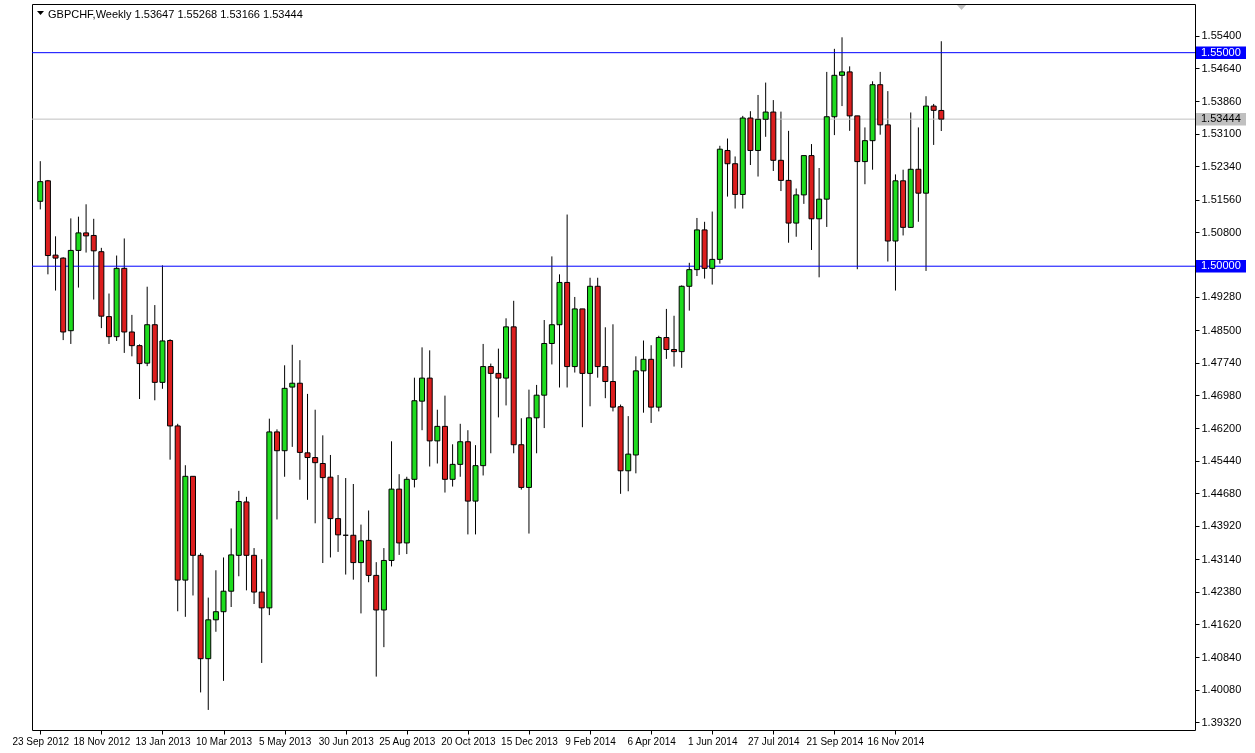  I want to click on ref-line-label: 1.55000, so click(1221, 51).